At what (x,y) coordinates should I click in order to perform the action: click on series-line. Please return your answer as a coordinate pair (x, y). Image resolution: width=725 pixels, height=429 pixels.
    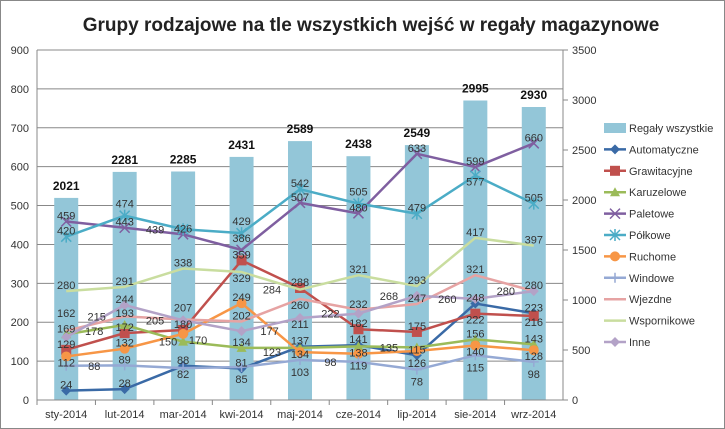
    Looking at the image, I should click on (300, 302).